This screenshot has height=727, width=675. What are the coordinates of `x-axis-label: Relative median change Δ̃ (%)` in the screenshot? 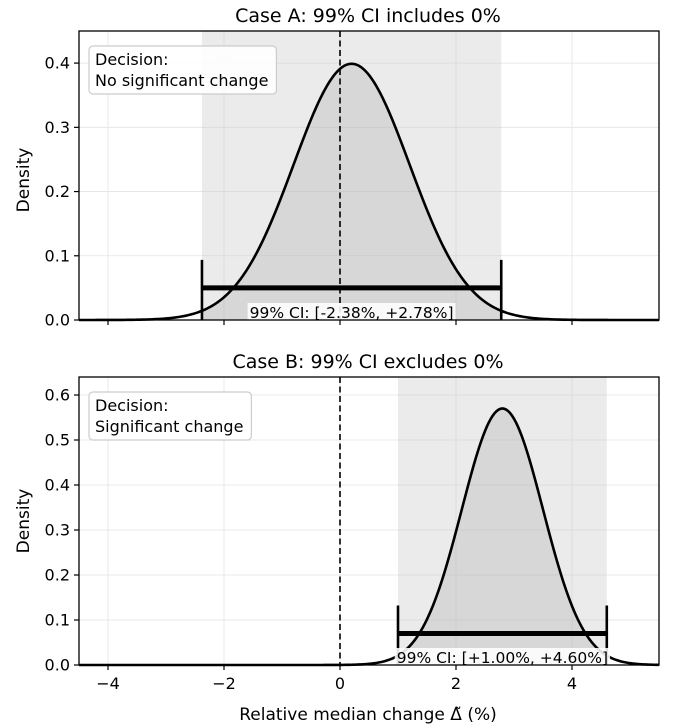 It's located at (368, 715).